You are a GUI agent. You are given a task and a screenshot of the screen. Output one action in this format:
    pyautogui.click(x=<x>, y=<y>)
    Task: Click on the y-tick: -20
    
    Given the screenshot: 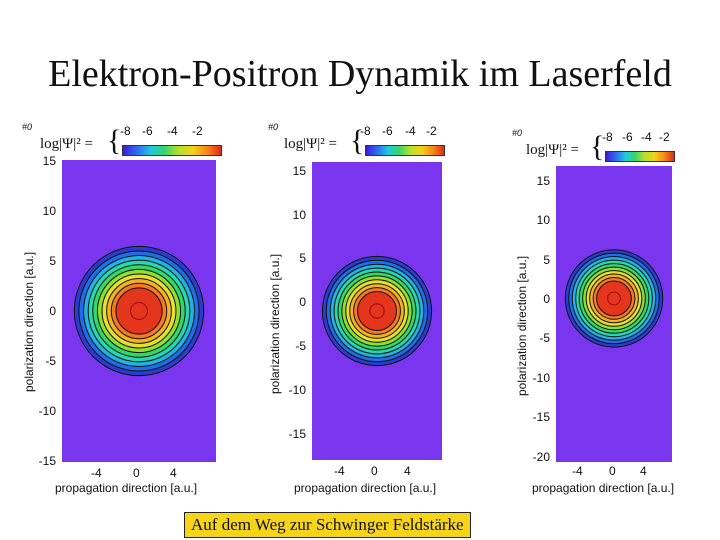 What is the action you would take?
    pyautogui.click(x=541, y=457)
    